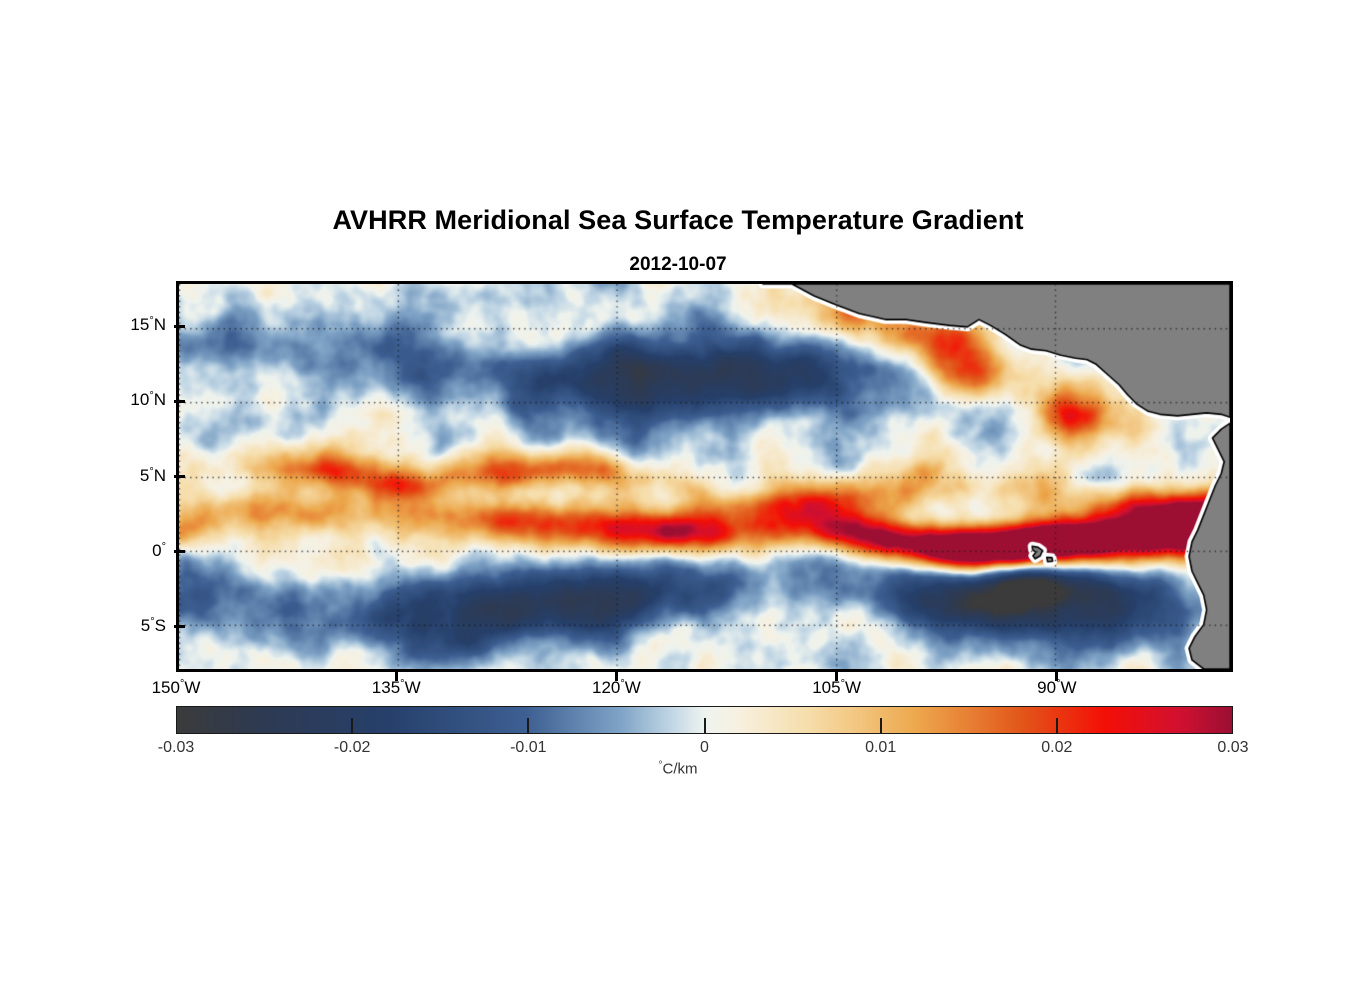  What do you see at coordinates (1233, 747) in the screenshot?
I see `colorbar-tick-label: 0.03` at bounding box center [1233, 747].